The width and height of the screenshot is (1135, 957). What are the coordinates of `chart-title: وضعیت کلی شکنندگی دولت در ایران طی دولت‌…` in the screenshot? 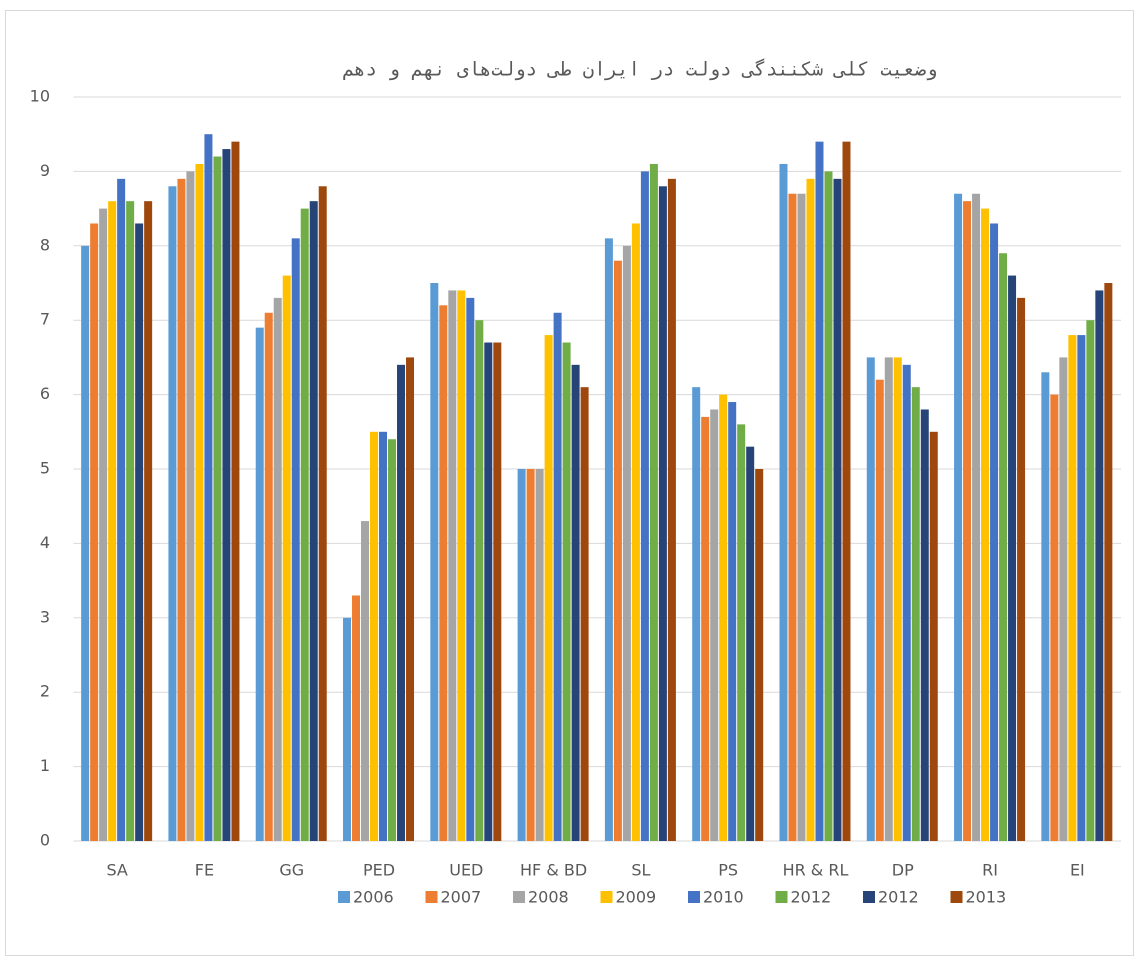 It's located at (640, 69).